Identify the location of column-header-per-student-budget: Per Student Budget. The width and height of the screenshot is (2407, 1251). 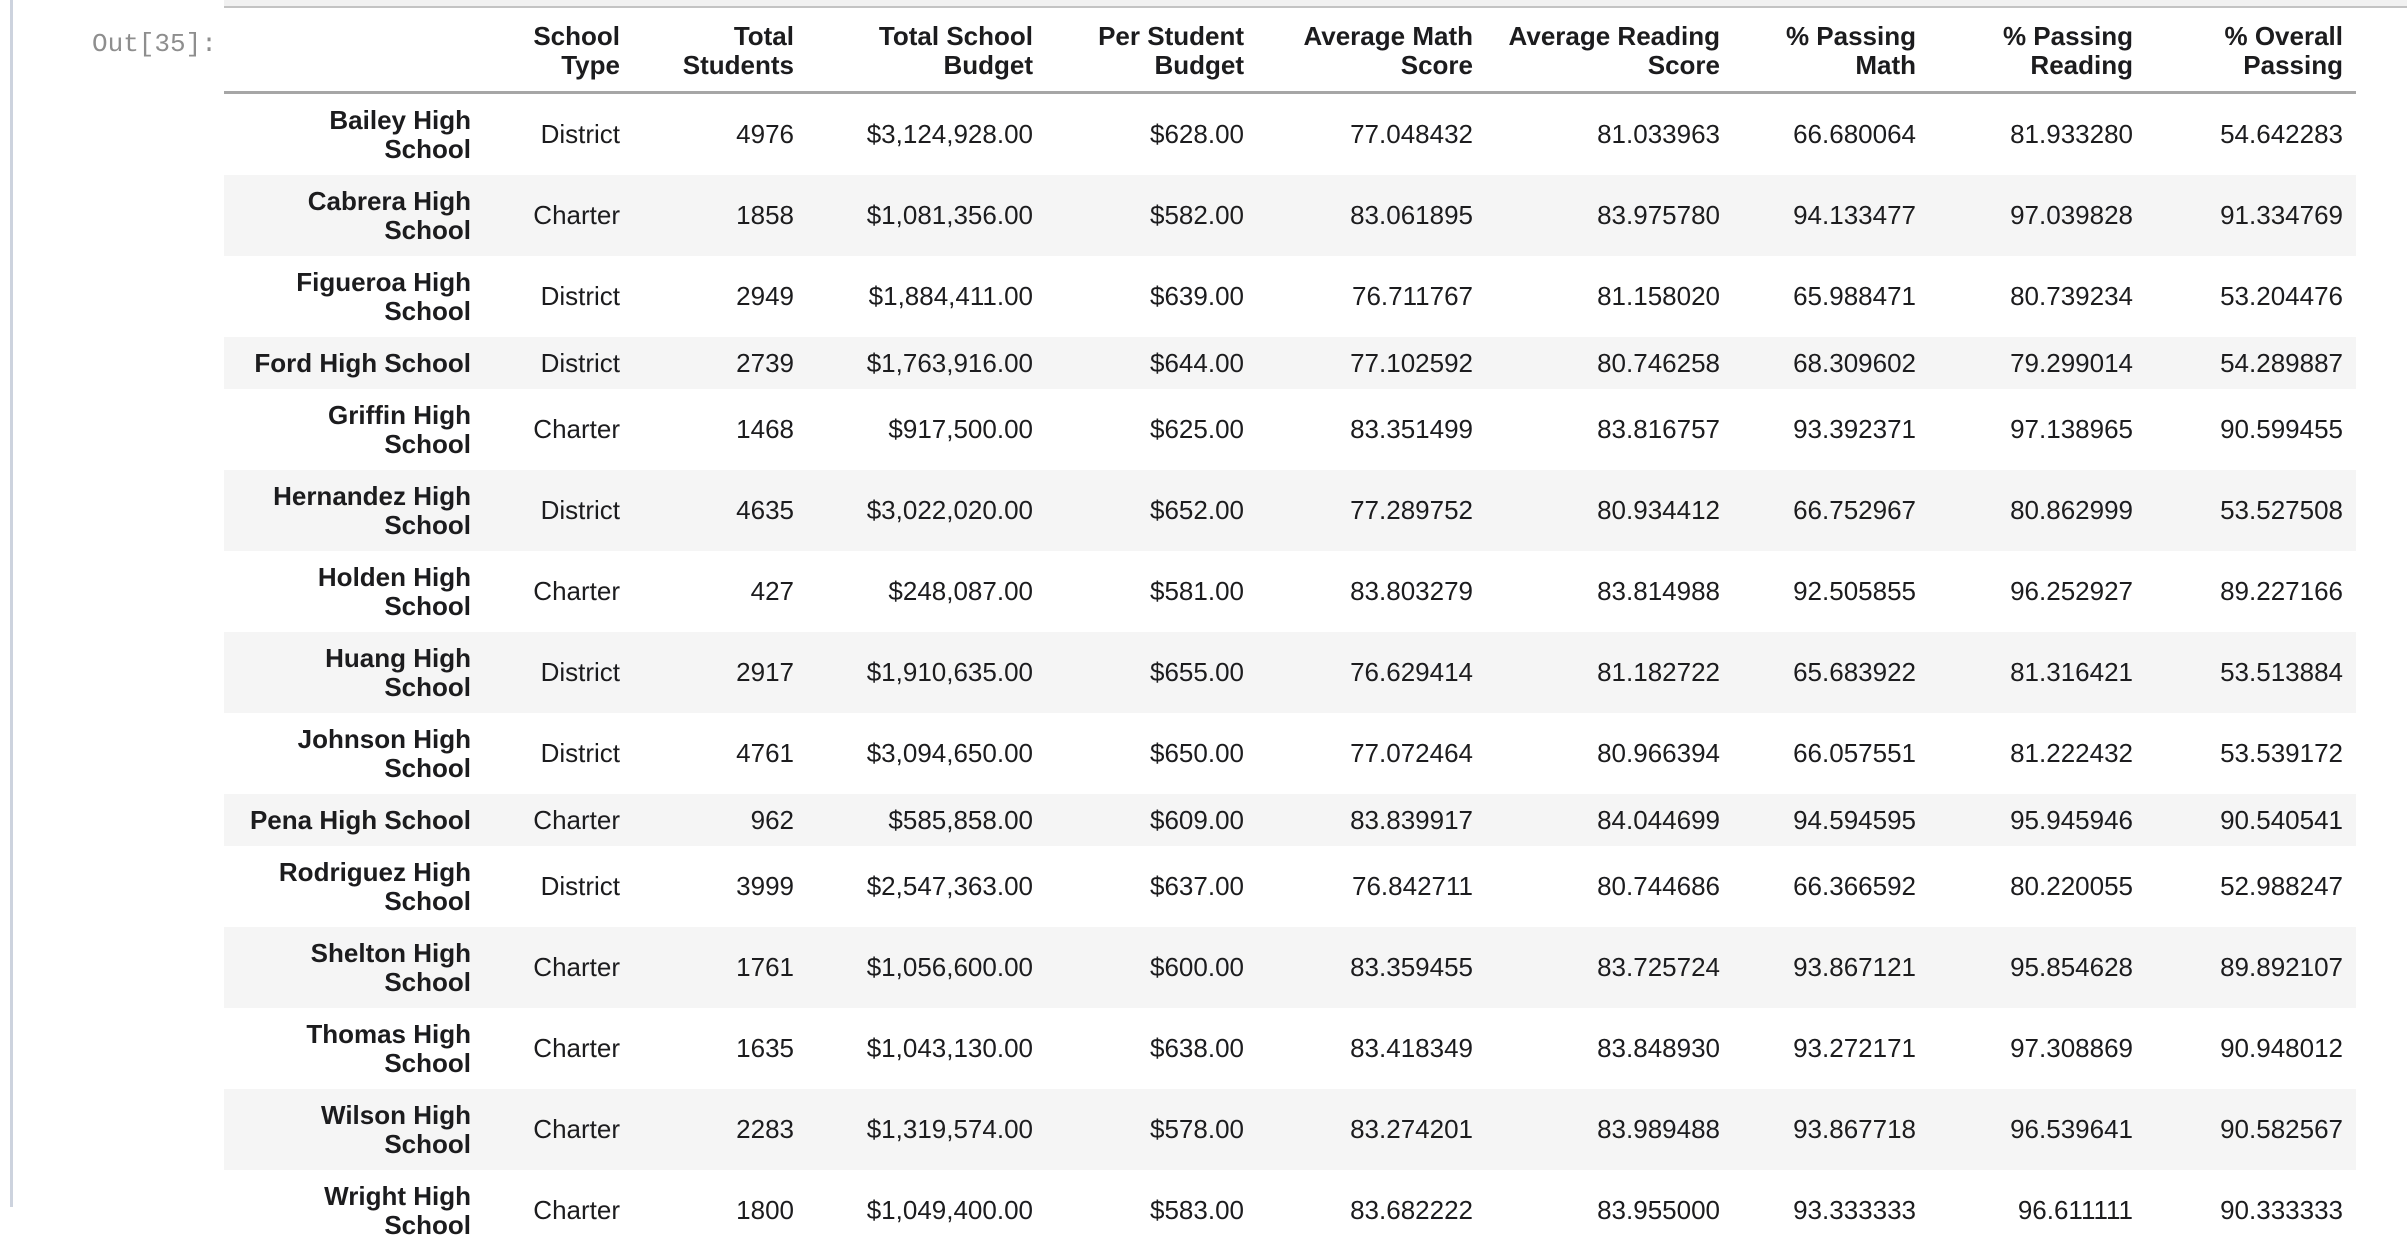
(1151, 51).